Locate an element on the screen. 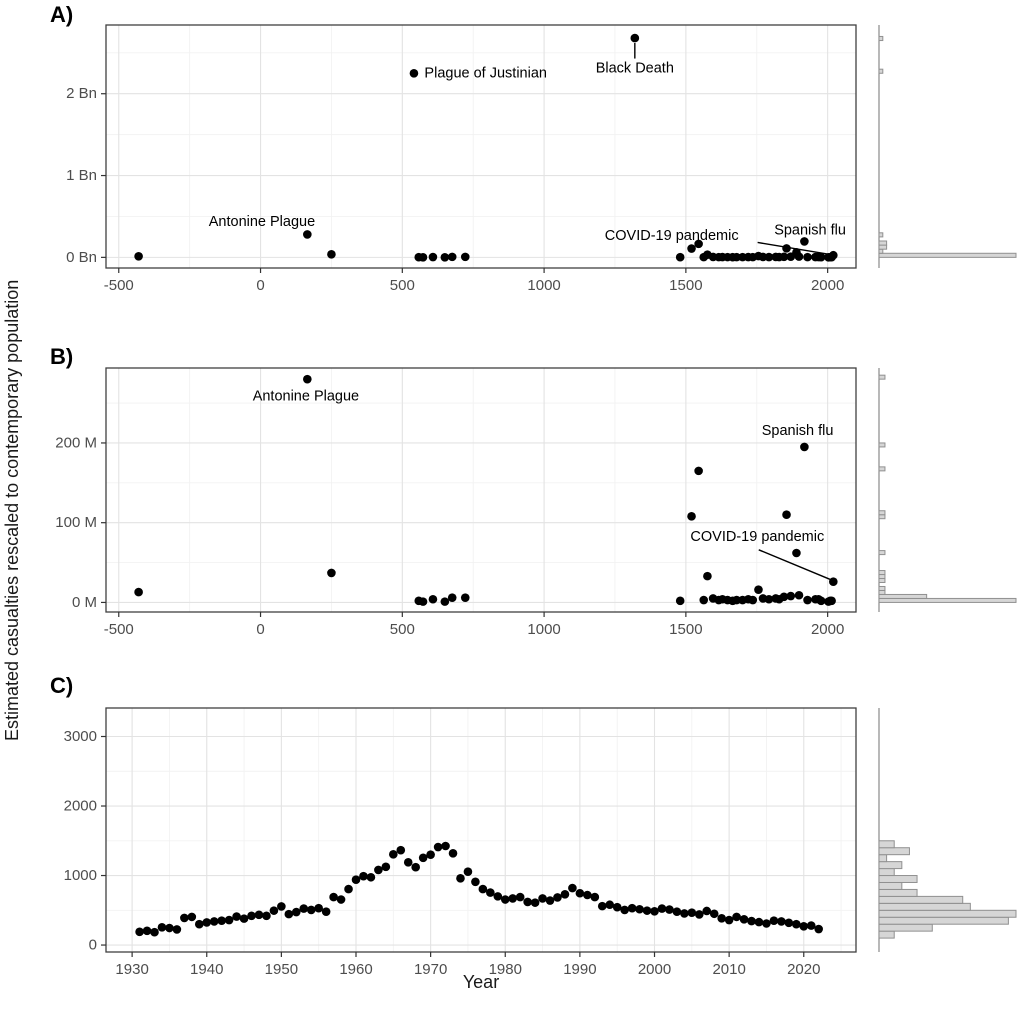 The height and width of the screenshot is (1024, 1024). x-tick-label: 1930 is located at coordinates (131, 969).